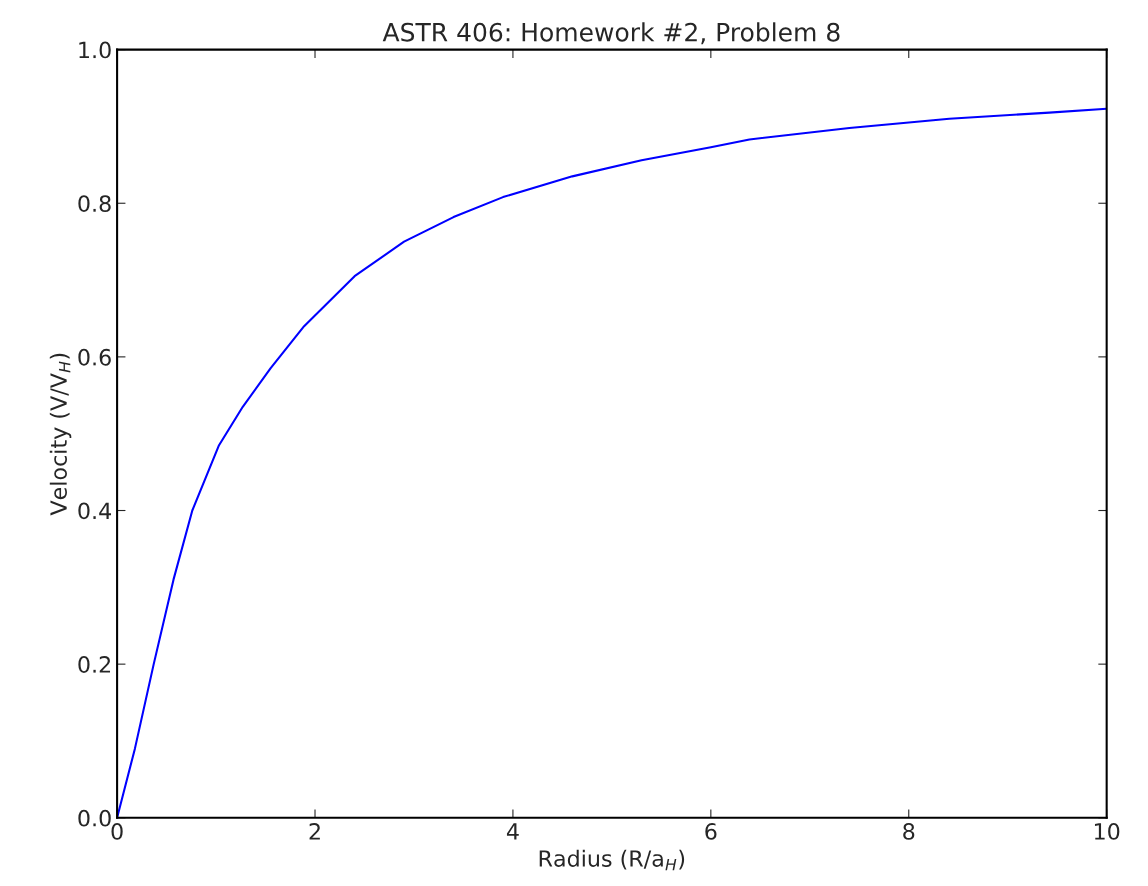 The image size is (1148, 886). Describe the element at coordinates (94, 357) in the screenshot. I see `y-tick-label: 0.6` at that location.